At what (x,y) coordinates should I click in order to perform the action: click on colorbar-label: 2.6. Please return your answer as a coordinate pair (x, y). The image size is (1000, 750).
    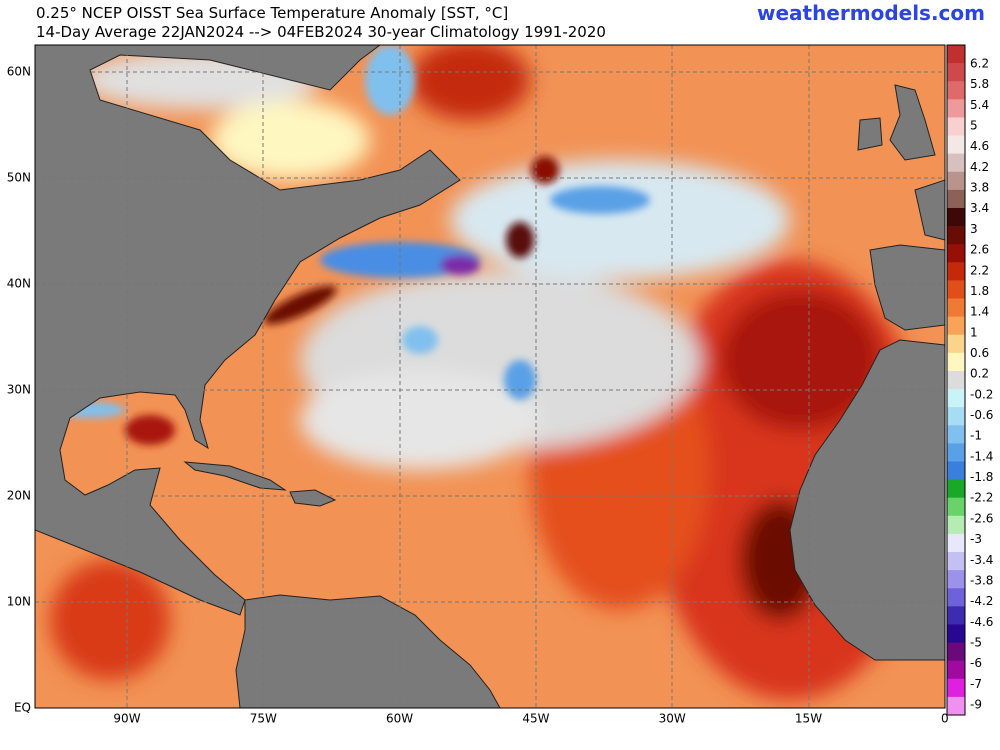
    Looking at the image, I should click on (979, 250).